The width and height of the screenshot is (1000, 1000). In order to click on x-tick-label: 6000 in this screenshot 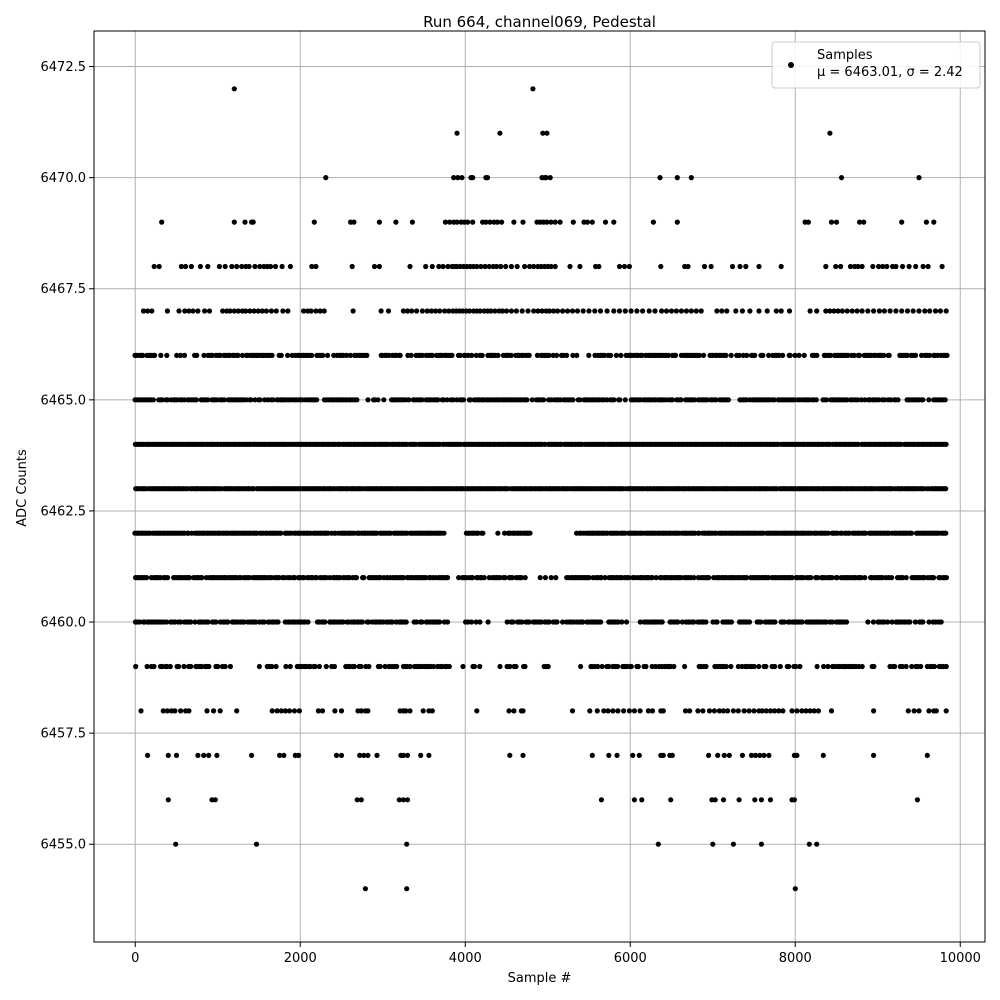, I will do `click(630, 958)`.